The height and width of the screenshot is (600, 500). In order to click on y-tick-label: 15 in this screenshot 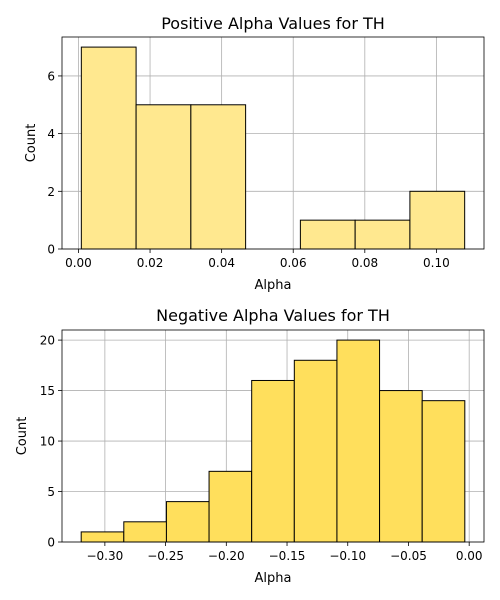, I will do `click(47, 391)`.